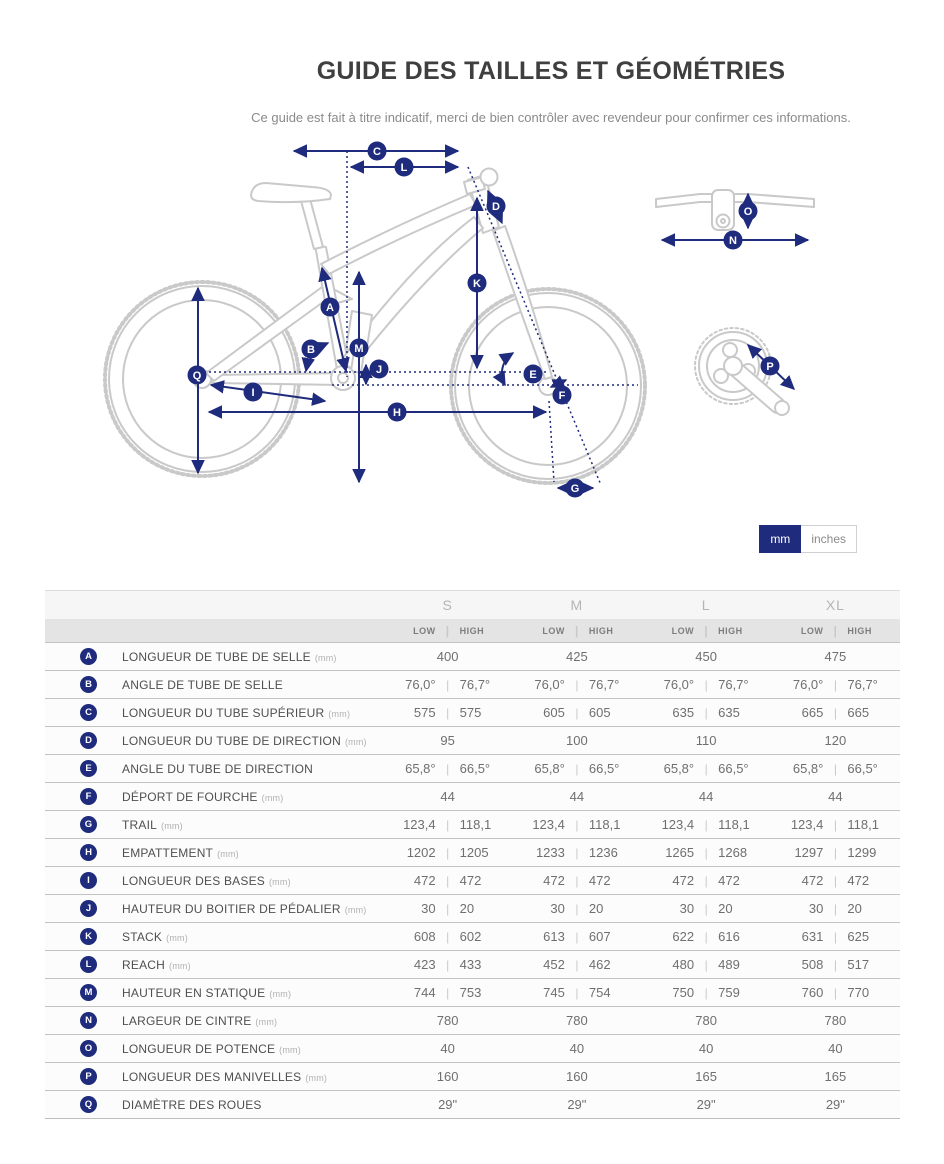  Describe the element at coordinates (706, 656) in the screenshot. I see `geo-value-cell: 450` at that location.